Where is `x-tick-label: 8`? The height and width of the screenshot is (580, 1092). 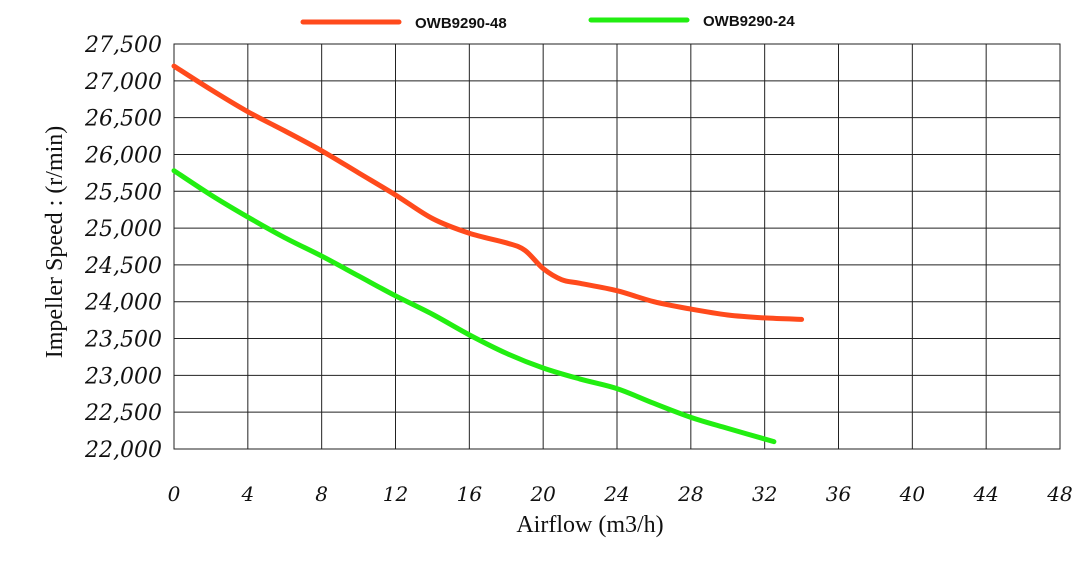
x-tick-label: 8 is located at coordinates (321, 494).